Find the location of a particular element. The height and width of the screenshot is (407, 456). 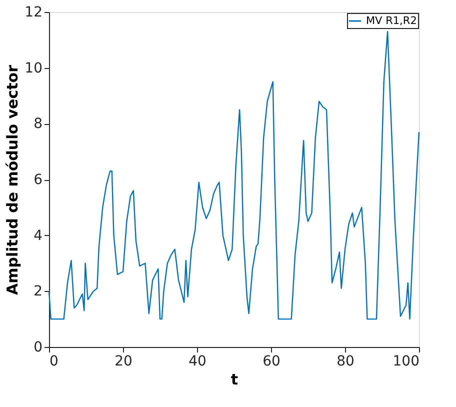

y-tick-label: 6 is located at coordinates (38, 180).